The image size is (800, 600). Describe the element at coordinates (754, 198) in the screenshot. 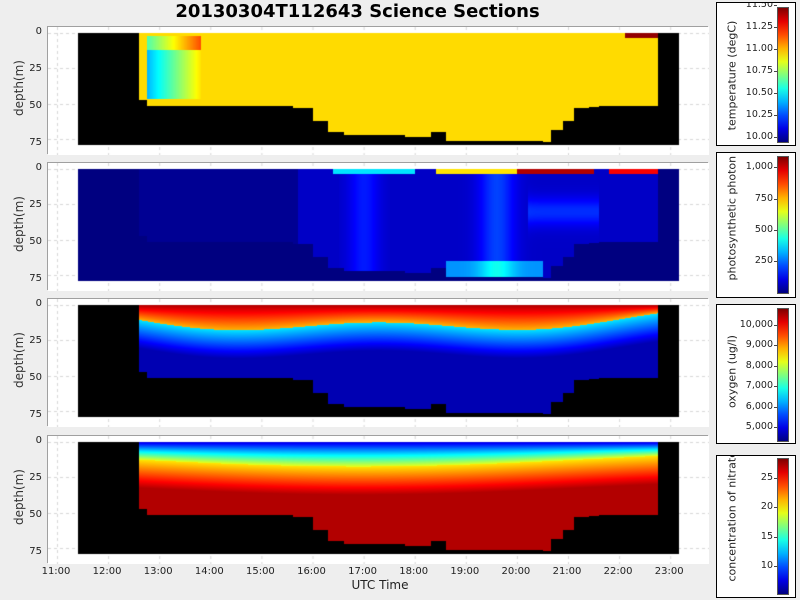

I see `colorbar-tick-label: 750` at that location.